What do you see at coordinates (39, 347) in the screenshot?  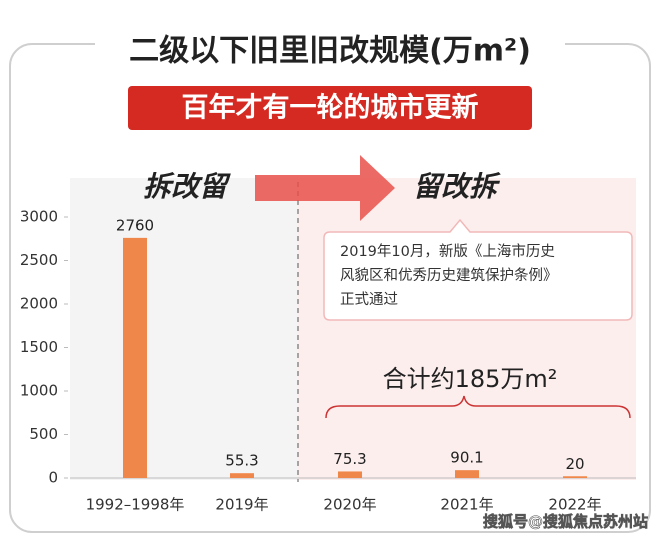 I see `y-tick-label: 1500` at bounding box center [39, 347].